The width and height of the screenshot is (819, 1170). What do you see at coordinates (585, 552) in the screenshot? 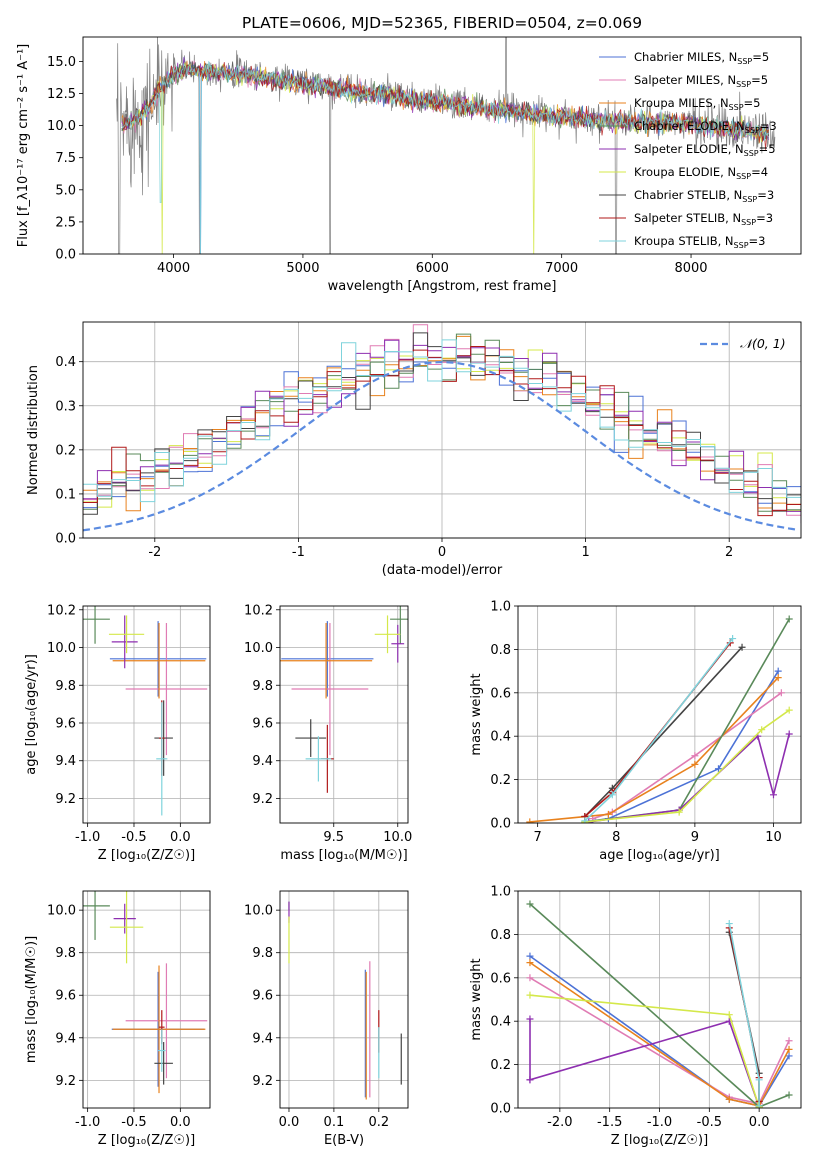
I see `x-tick-label: 1` at bounding box center [585, 552].